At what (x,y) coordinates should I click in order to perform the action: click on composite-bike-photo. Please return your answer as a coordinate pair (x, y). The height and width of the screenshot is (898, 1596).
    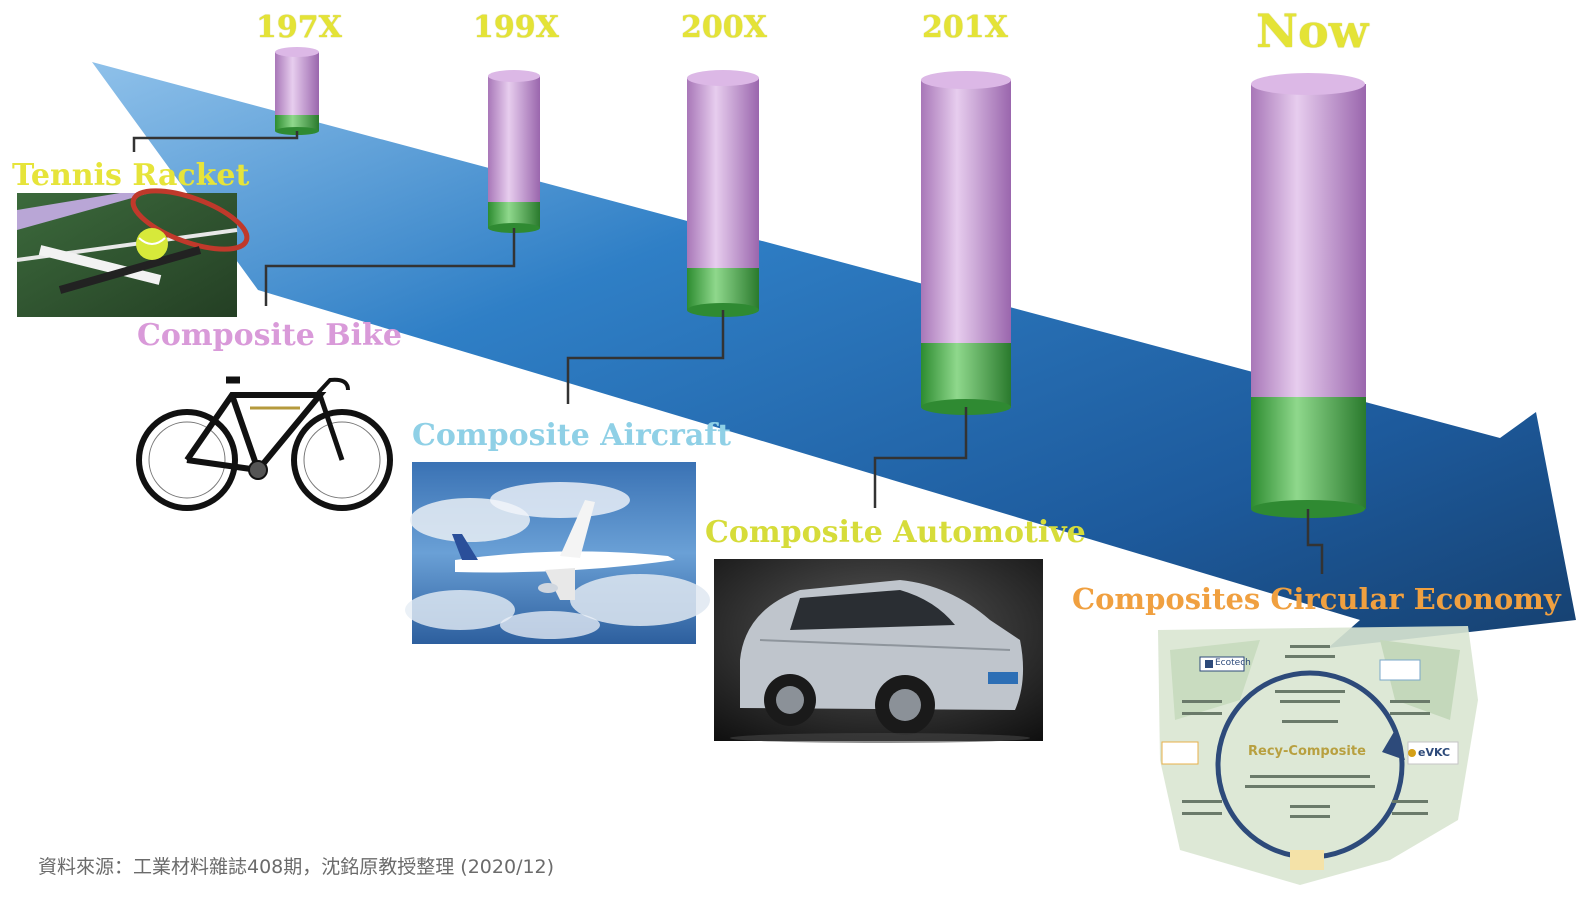
    Looking at the image, I should click on (264, 443).